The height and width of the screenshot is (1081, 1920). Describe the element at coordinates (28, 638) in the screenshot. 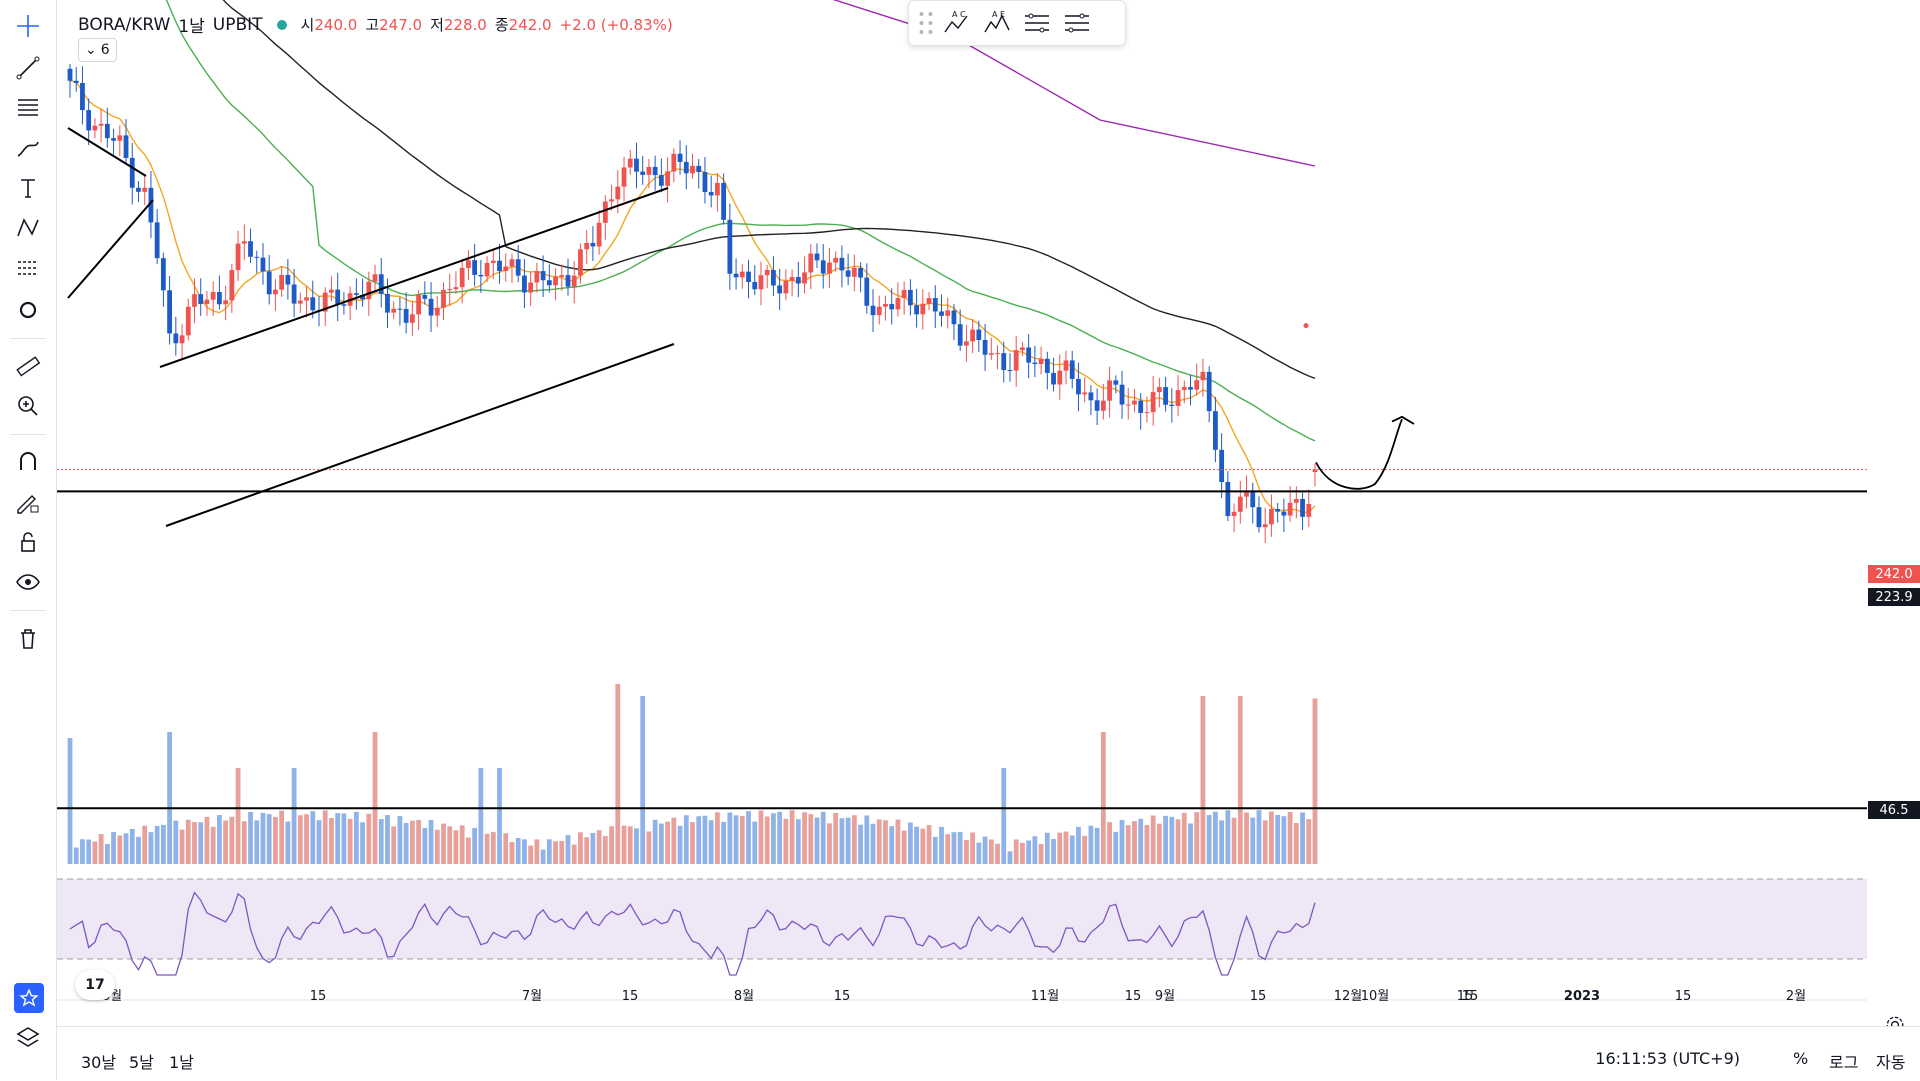

I see `trash-icon` at that location.